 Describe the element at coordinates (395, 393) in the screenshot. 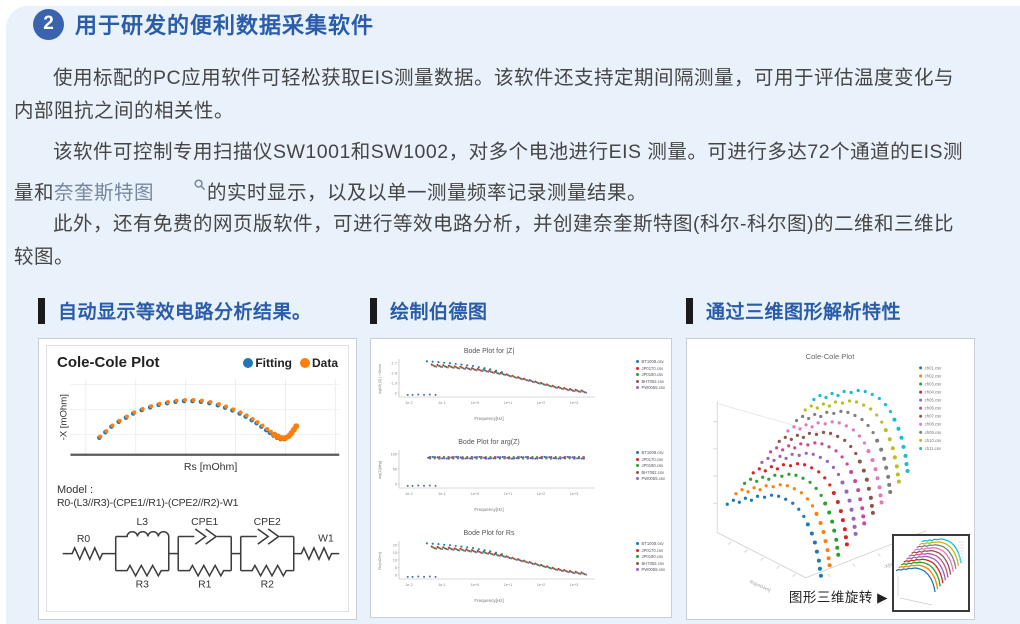

I see `svg-text: -2` at that location.